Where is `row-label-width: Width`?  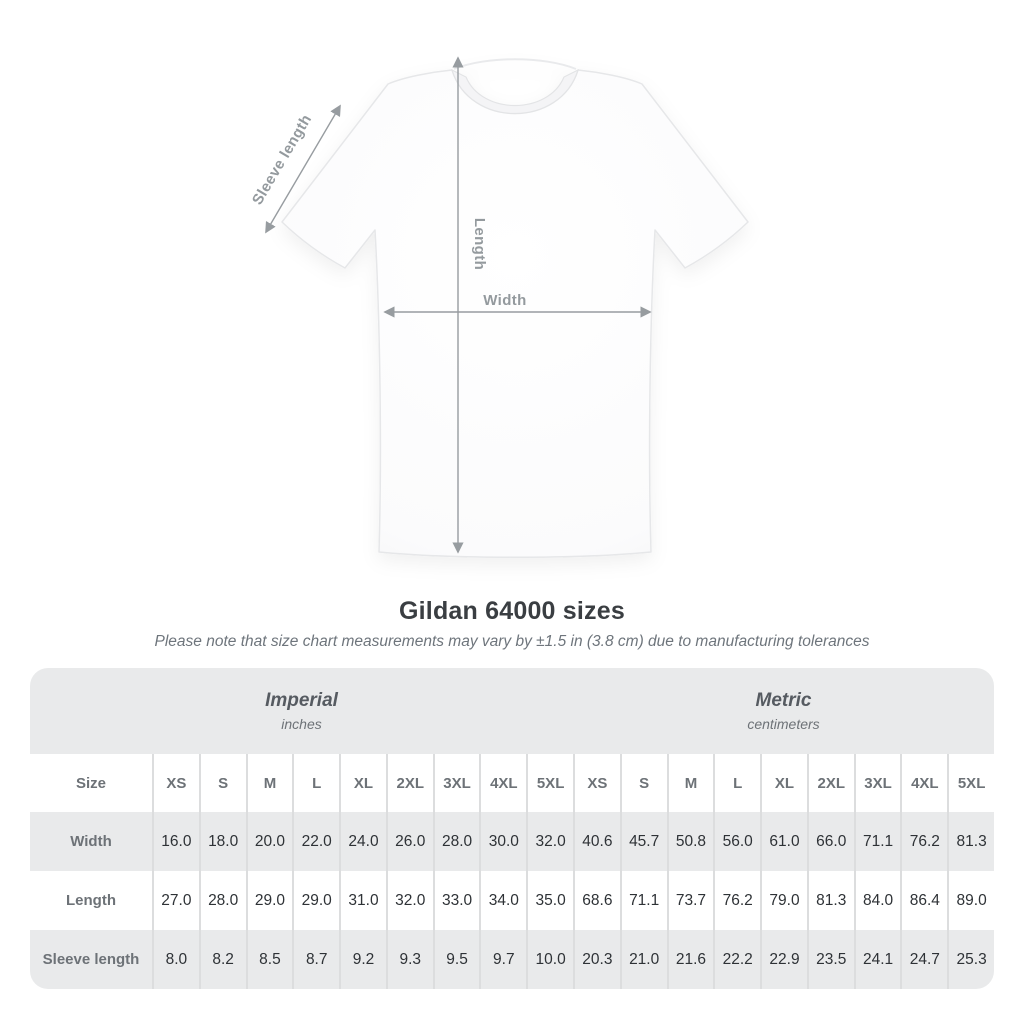 row-label-width: Width is located at coordinates (91, 841).